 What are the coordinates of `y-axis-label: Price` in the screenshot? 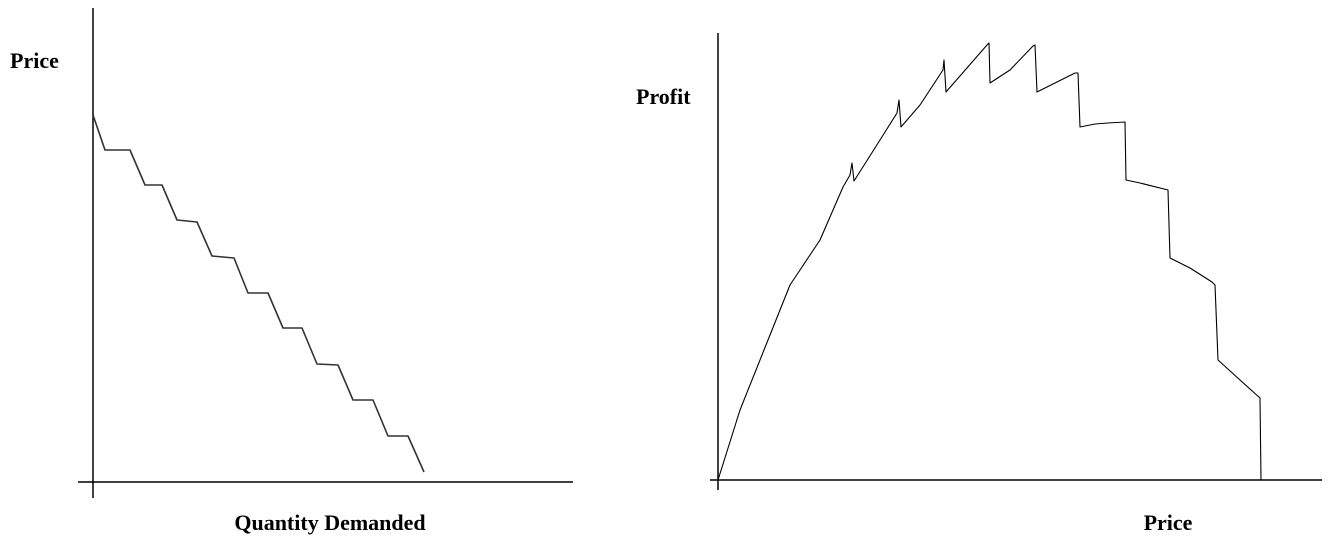 It's located at (34, 60).